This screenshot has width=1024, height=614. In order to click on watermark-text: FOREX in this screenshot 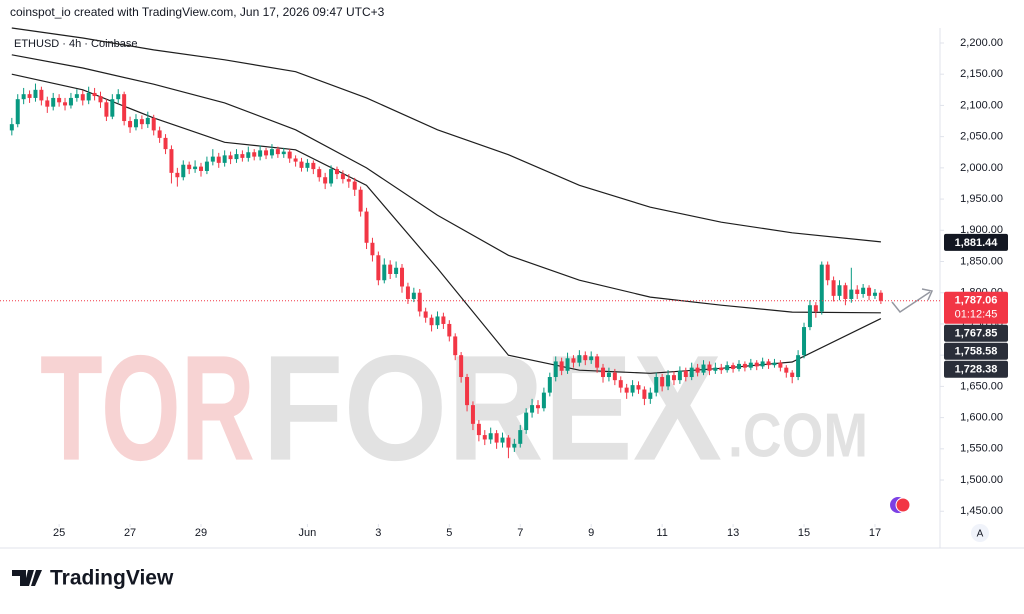, I will do `click(492, 408)`.